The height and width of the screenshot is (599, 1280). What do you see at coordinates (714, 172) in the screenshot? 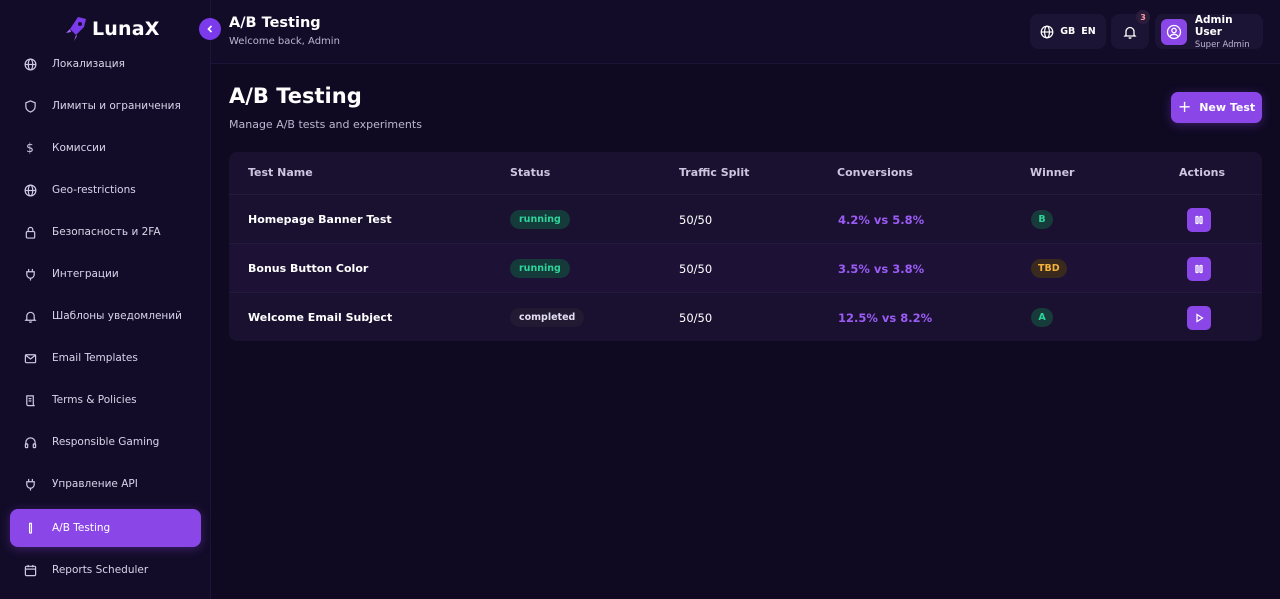
I see `column-header-traffic-split: Traffic Split` at bounding box center [714, 172].